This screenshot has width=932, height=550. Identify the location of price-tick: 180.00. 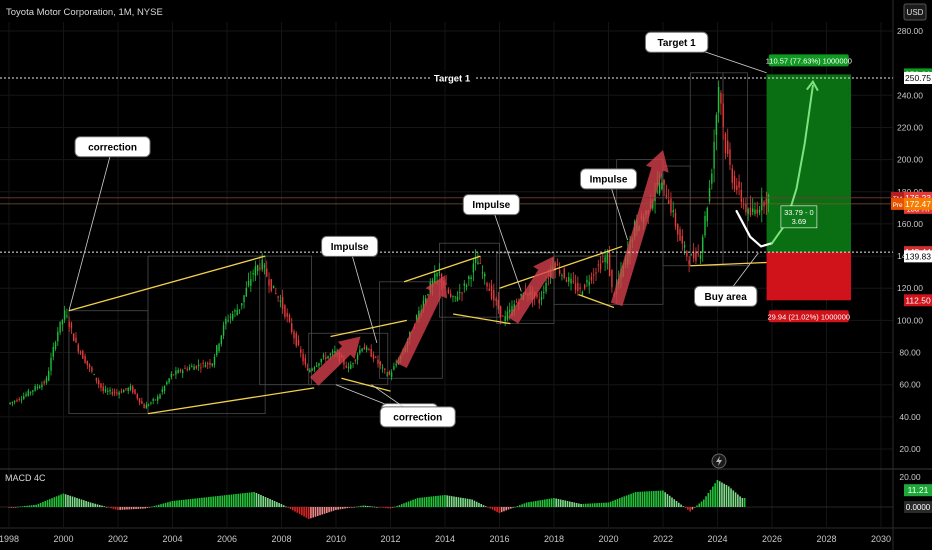
(910, 192).